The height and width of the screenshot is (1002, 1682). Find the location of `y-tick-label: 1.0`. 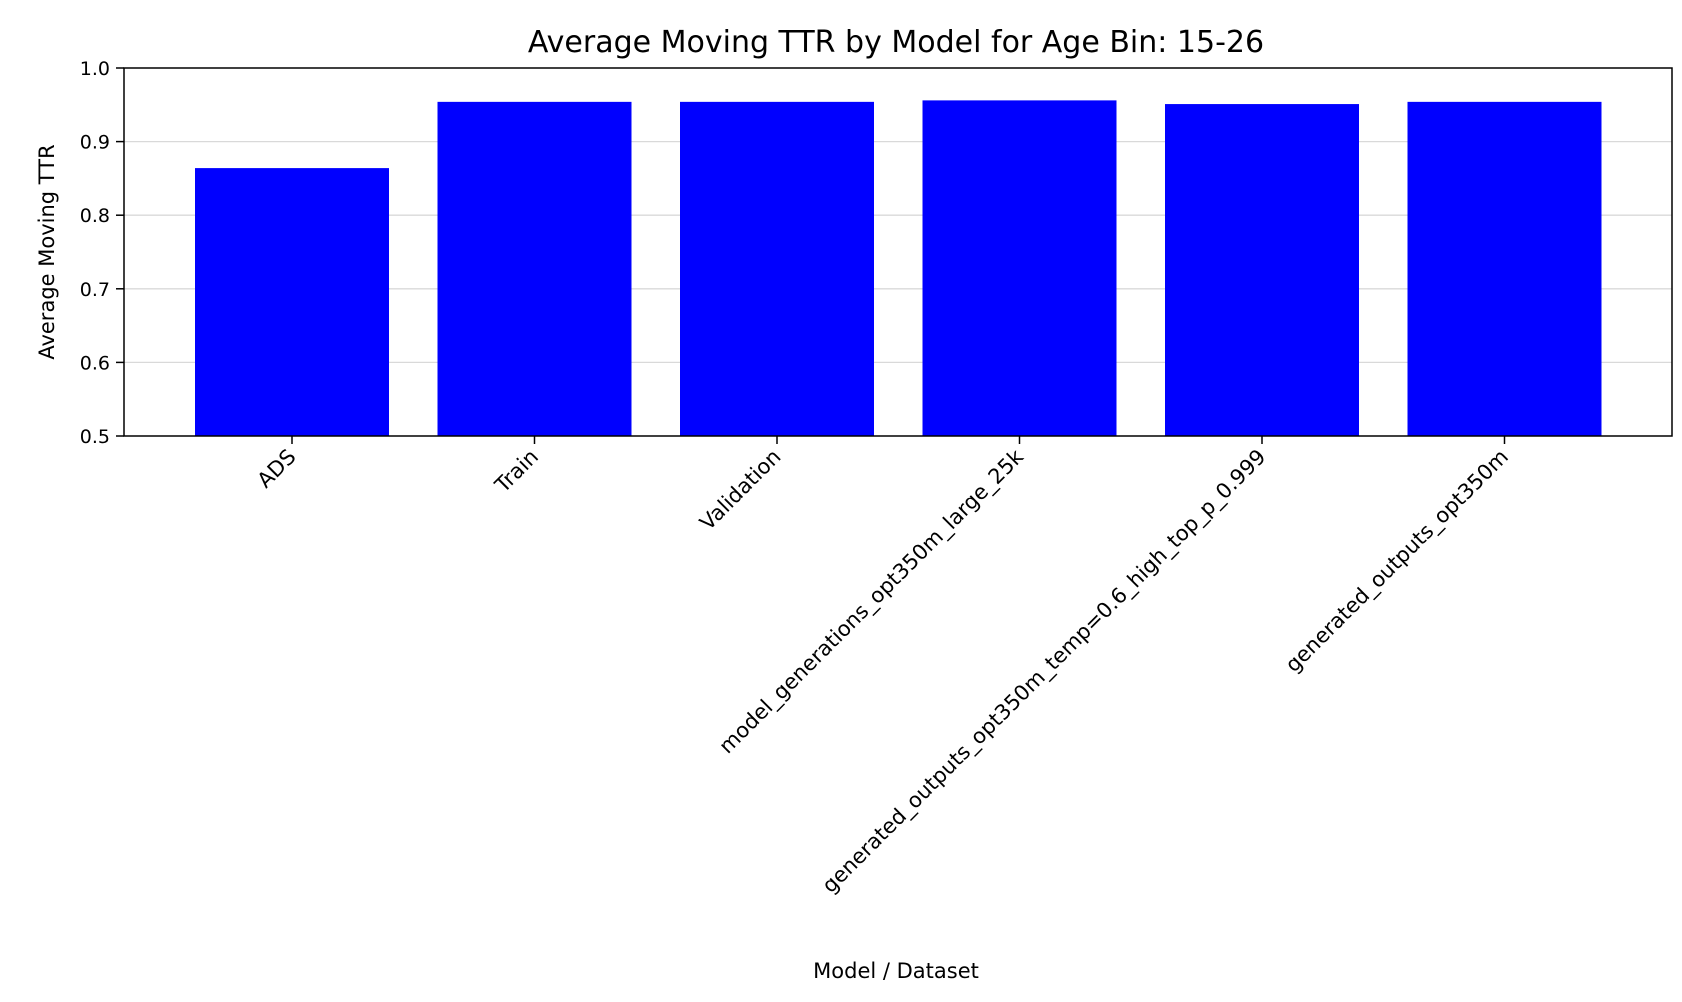

y-tick-label: 1.0 is located at coordinates (95, 69).